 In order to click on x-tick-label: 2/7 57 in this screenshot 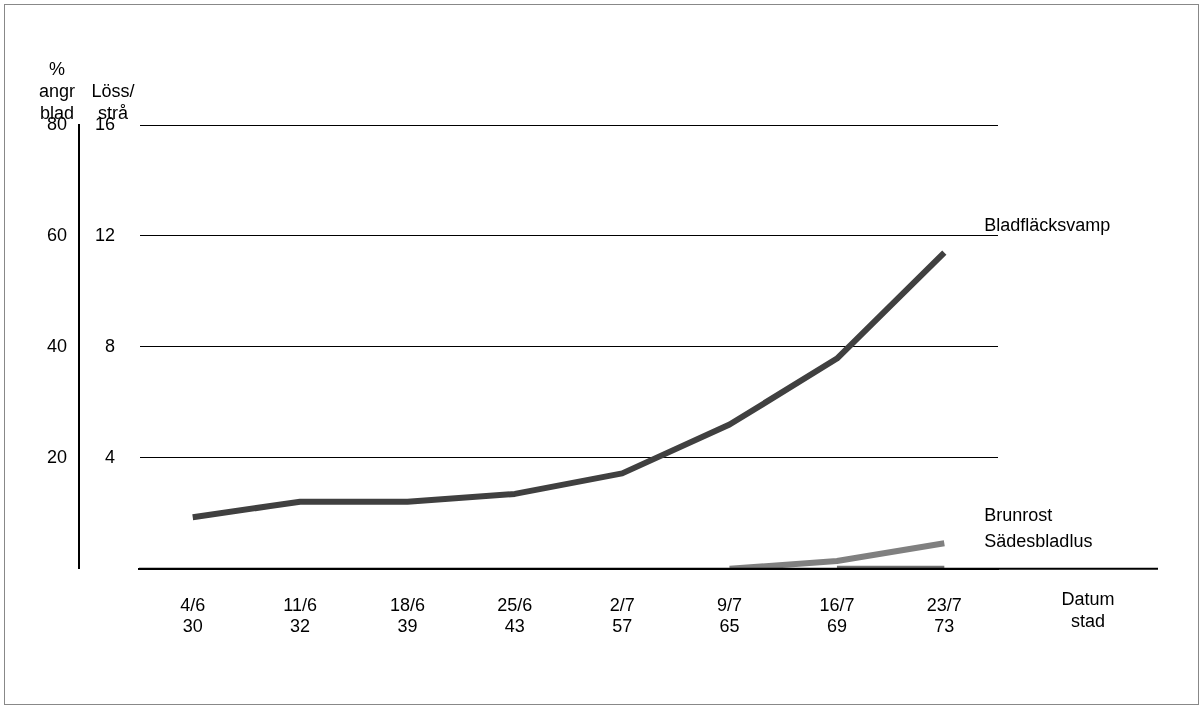, I will do `click(622, 615)`.